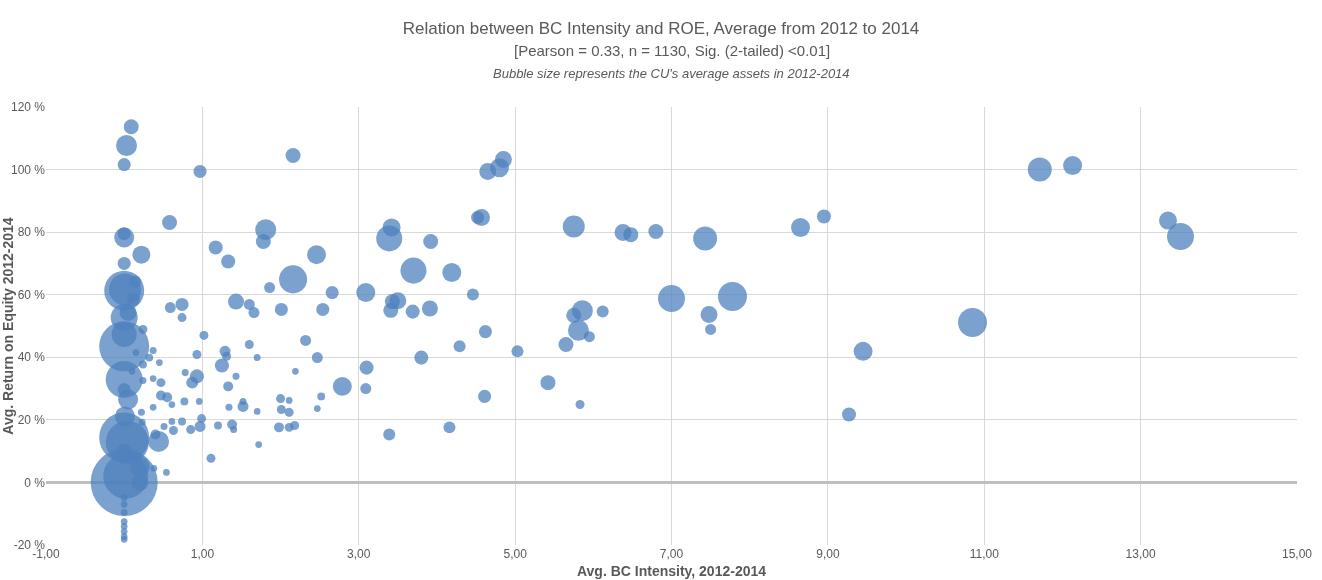 This screenshot has width=1322, height=580. Describe the element at coordinates (359, 554) in the screenshot. I see `x-tick-label: 3,00` at that location.